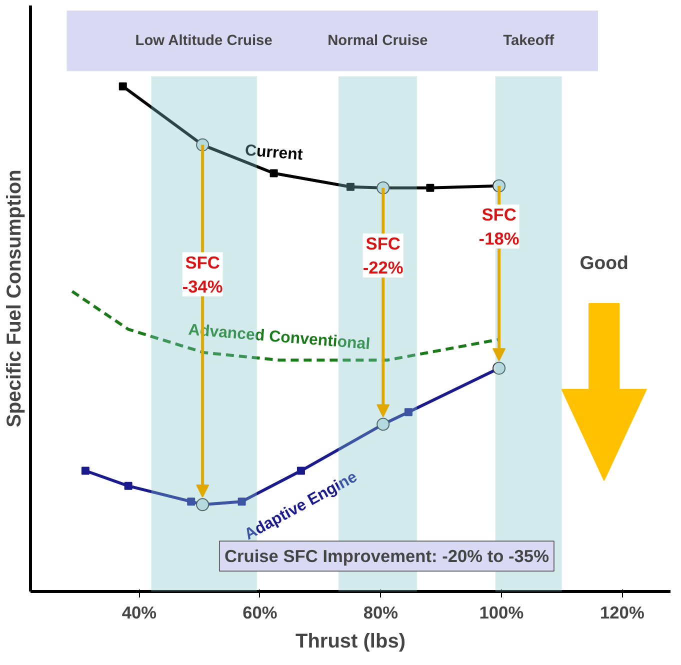  What do you see at coordinates (528, 40) in the screenshot?
I see `band-label: Takeoff` at bounding box center [528, 40].